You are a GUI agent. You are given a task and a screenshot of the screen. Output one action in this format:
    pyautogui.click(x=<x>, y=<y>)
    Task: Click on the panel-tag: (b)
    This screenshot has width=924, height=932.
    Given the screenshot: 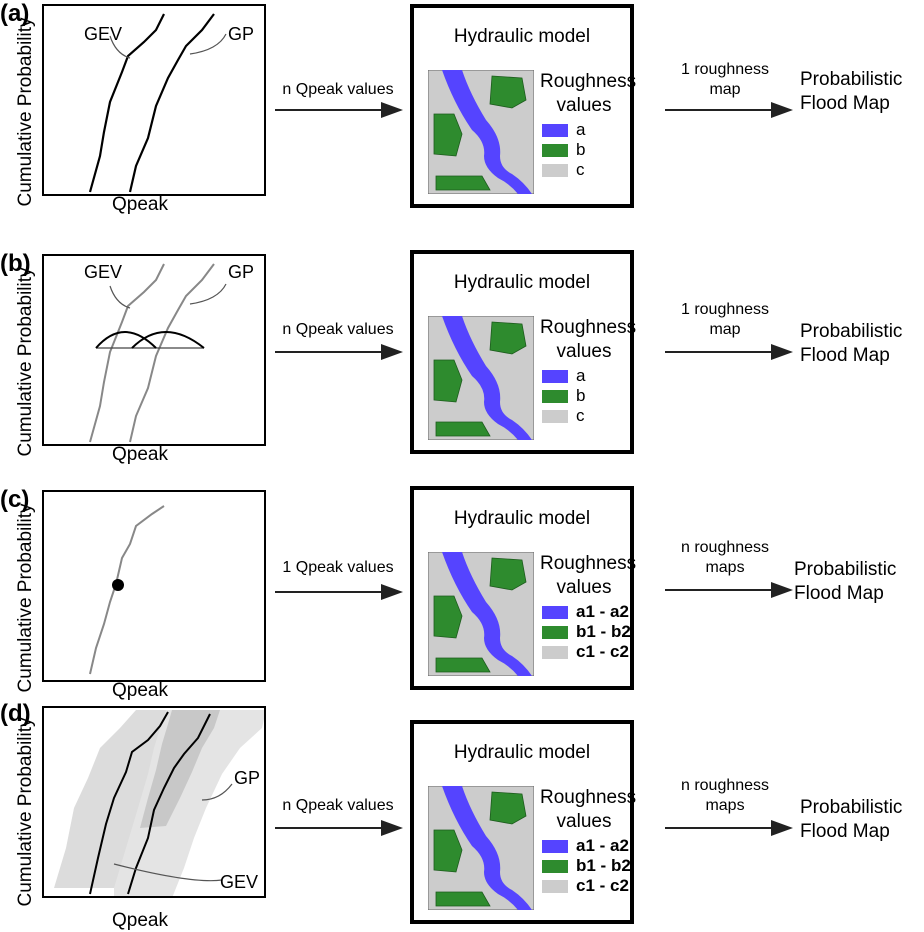 What is the action you would take?
    pyautogui.click(x=15, y=263)
    